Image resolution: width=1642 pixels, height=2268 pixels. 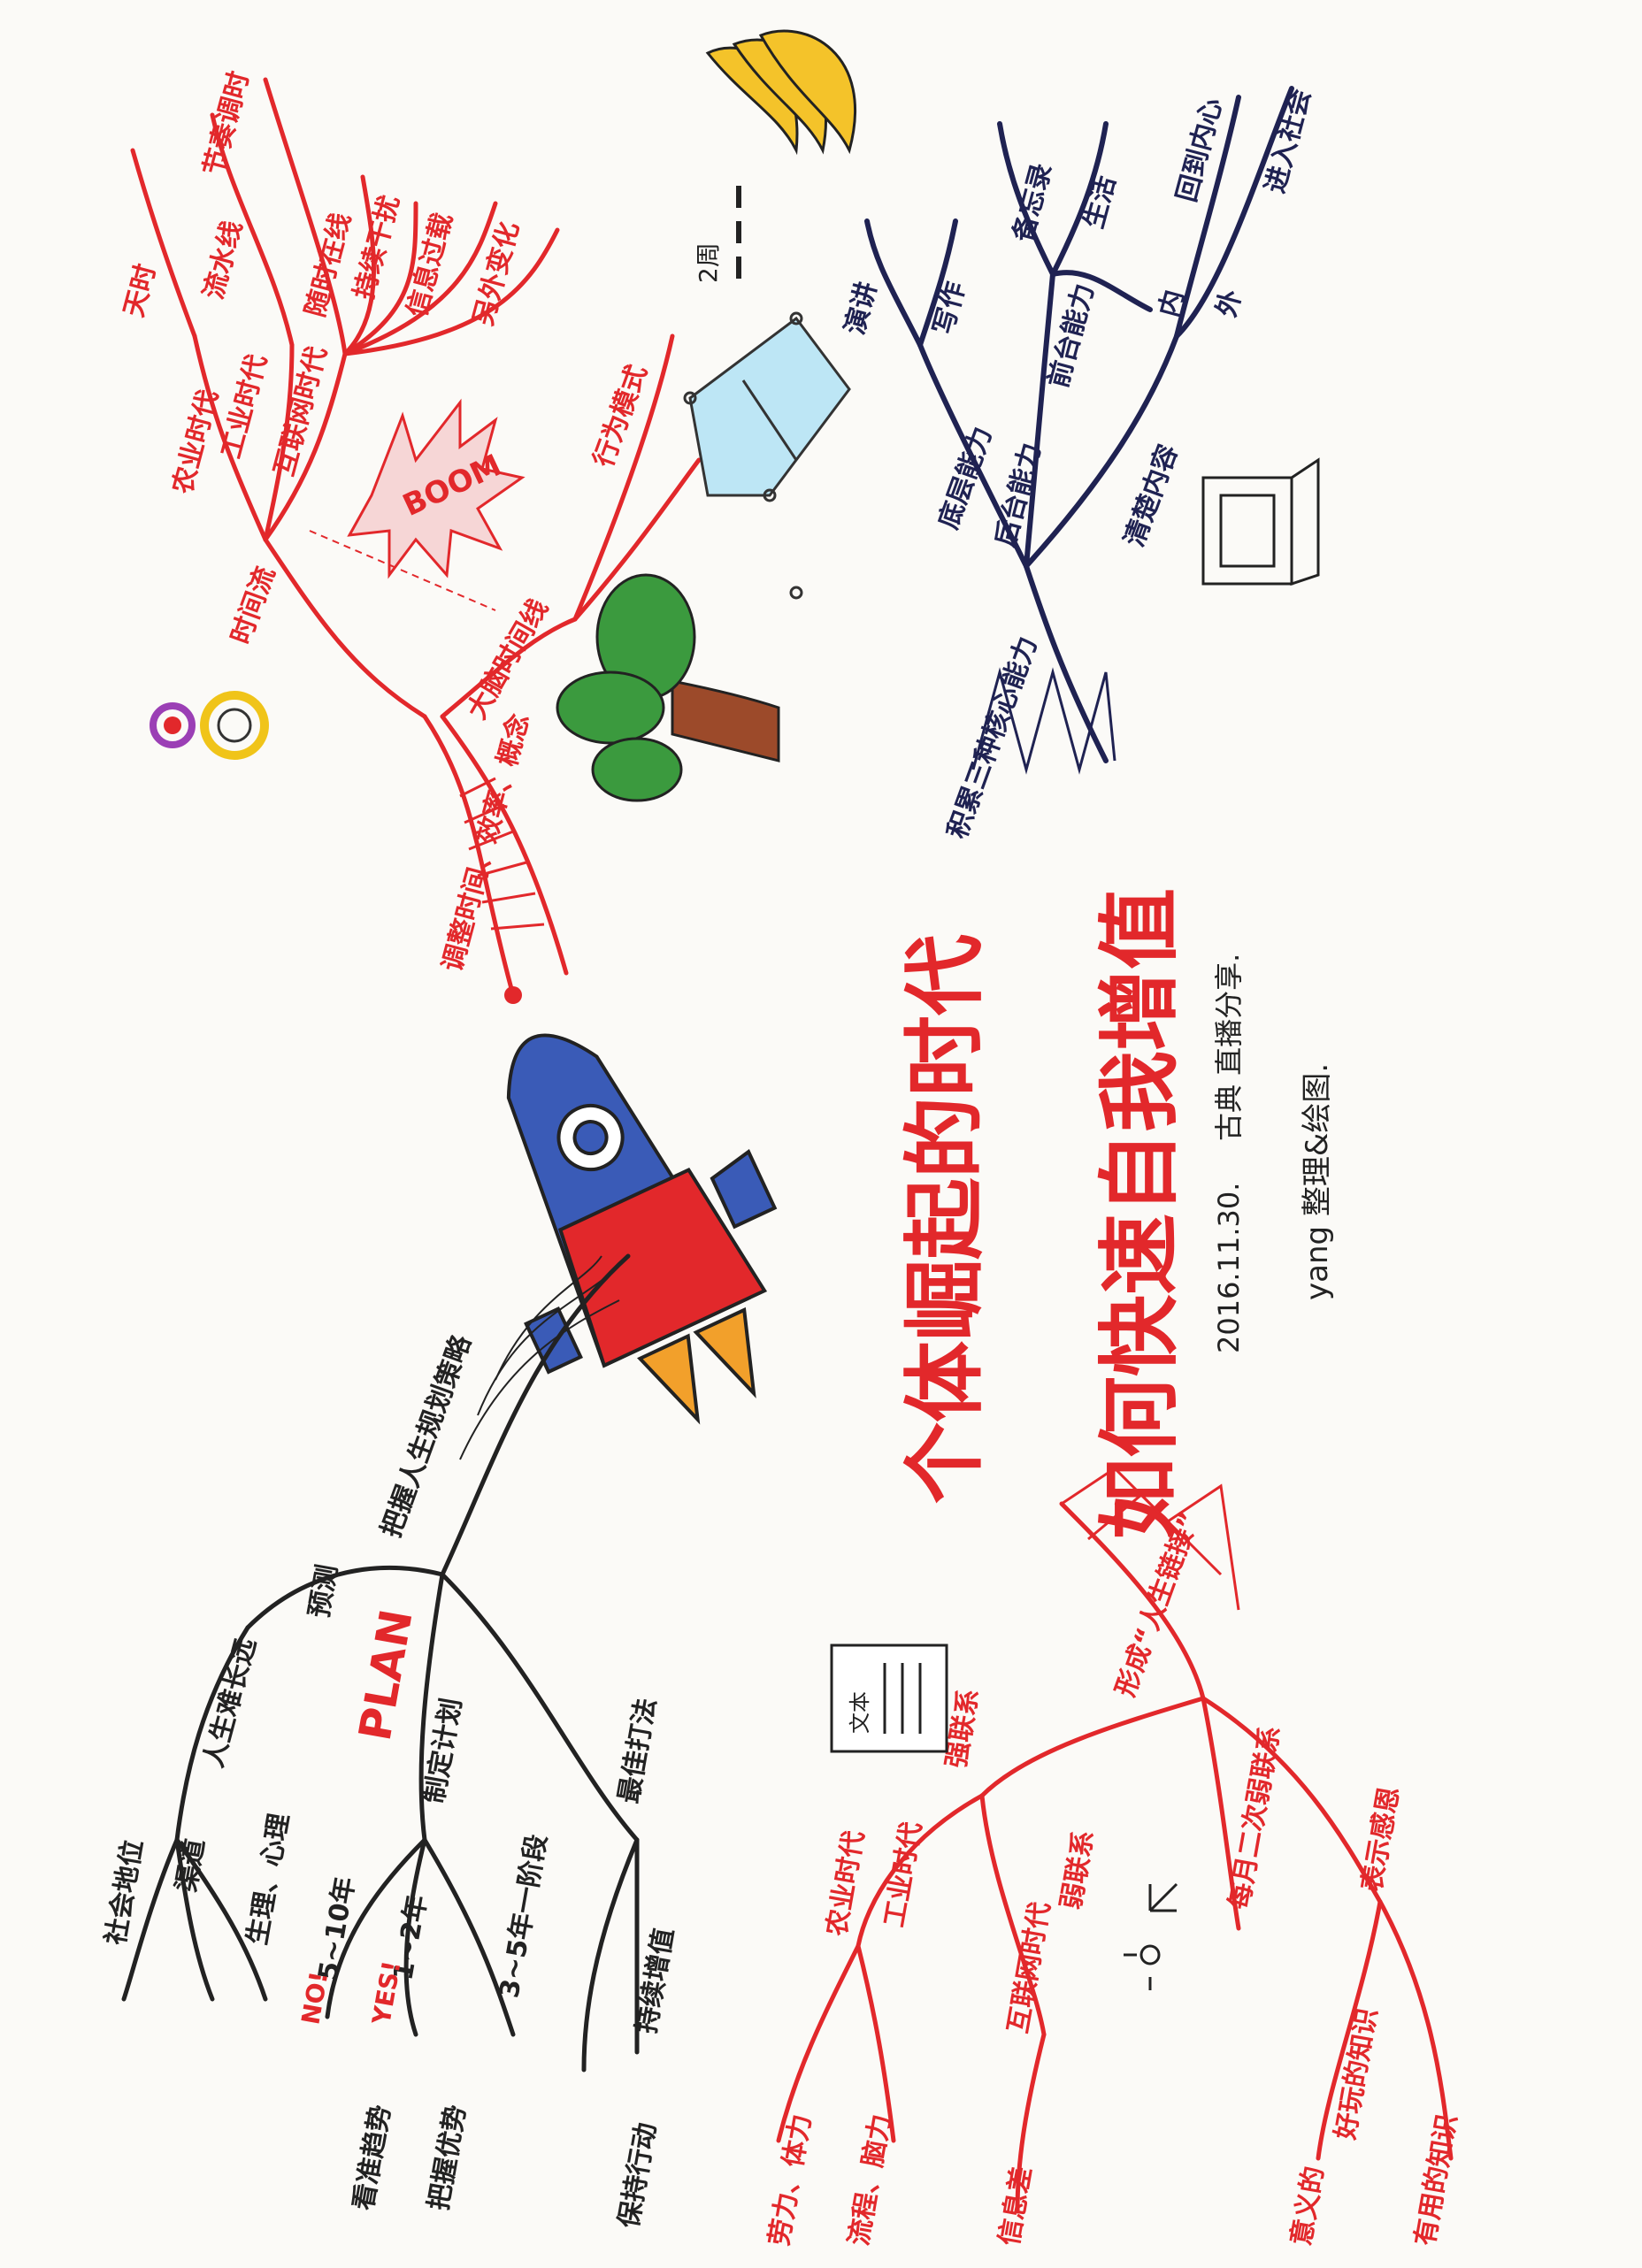 I want to click on chain-weak: 弱联系, so click(x=1077, y=1870).